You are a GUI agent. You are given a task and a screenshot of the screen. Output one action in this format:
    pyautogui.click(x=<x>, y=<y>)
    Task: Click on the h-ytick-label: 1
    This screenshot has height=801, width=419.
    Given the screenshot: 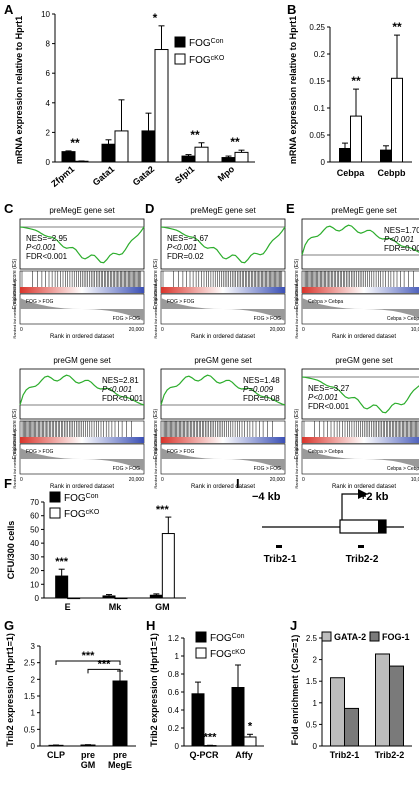 What is the action you would take?
    pyautogui.click(x=177, y=656)
    